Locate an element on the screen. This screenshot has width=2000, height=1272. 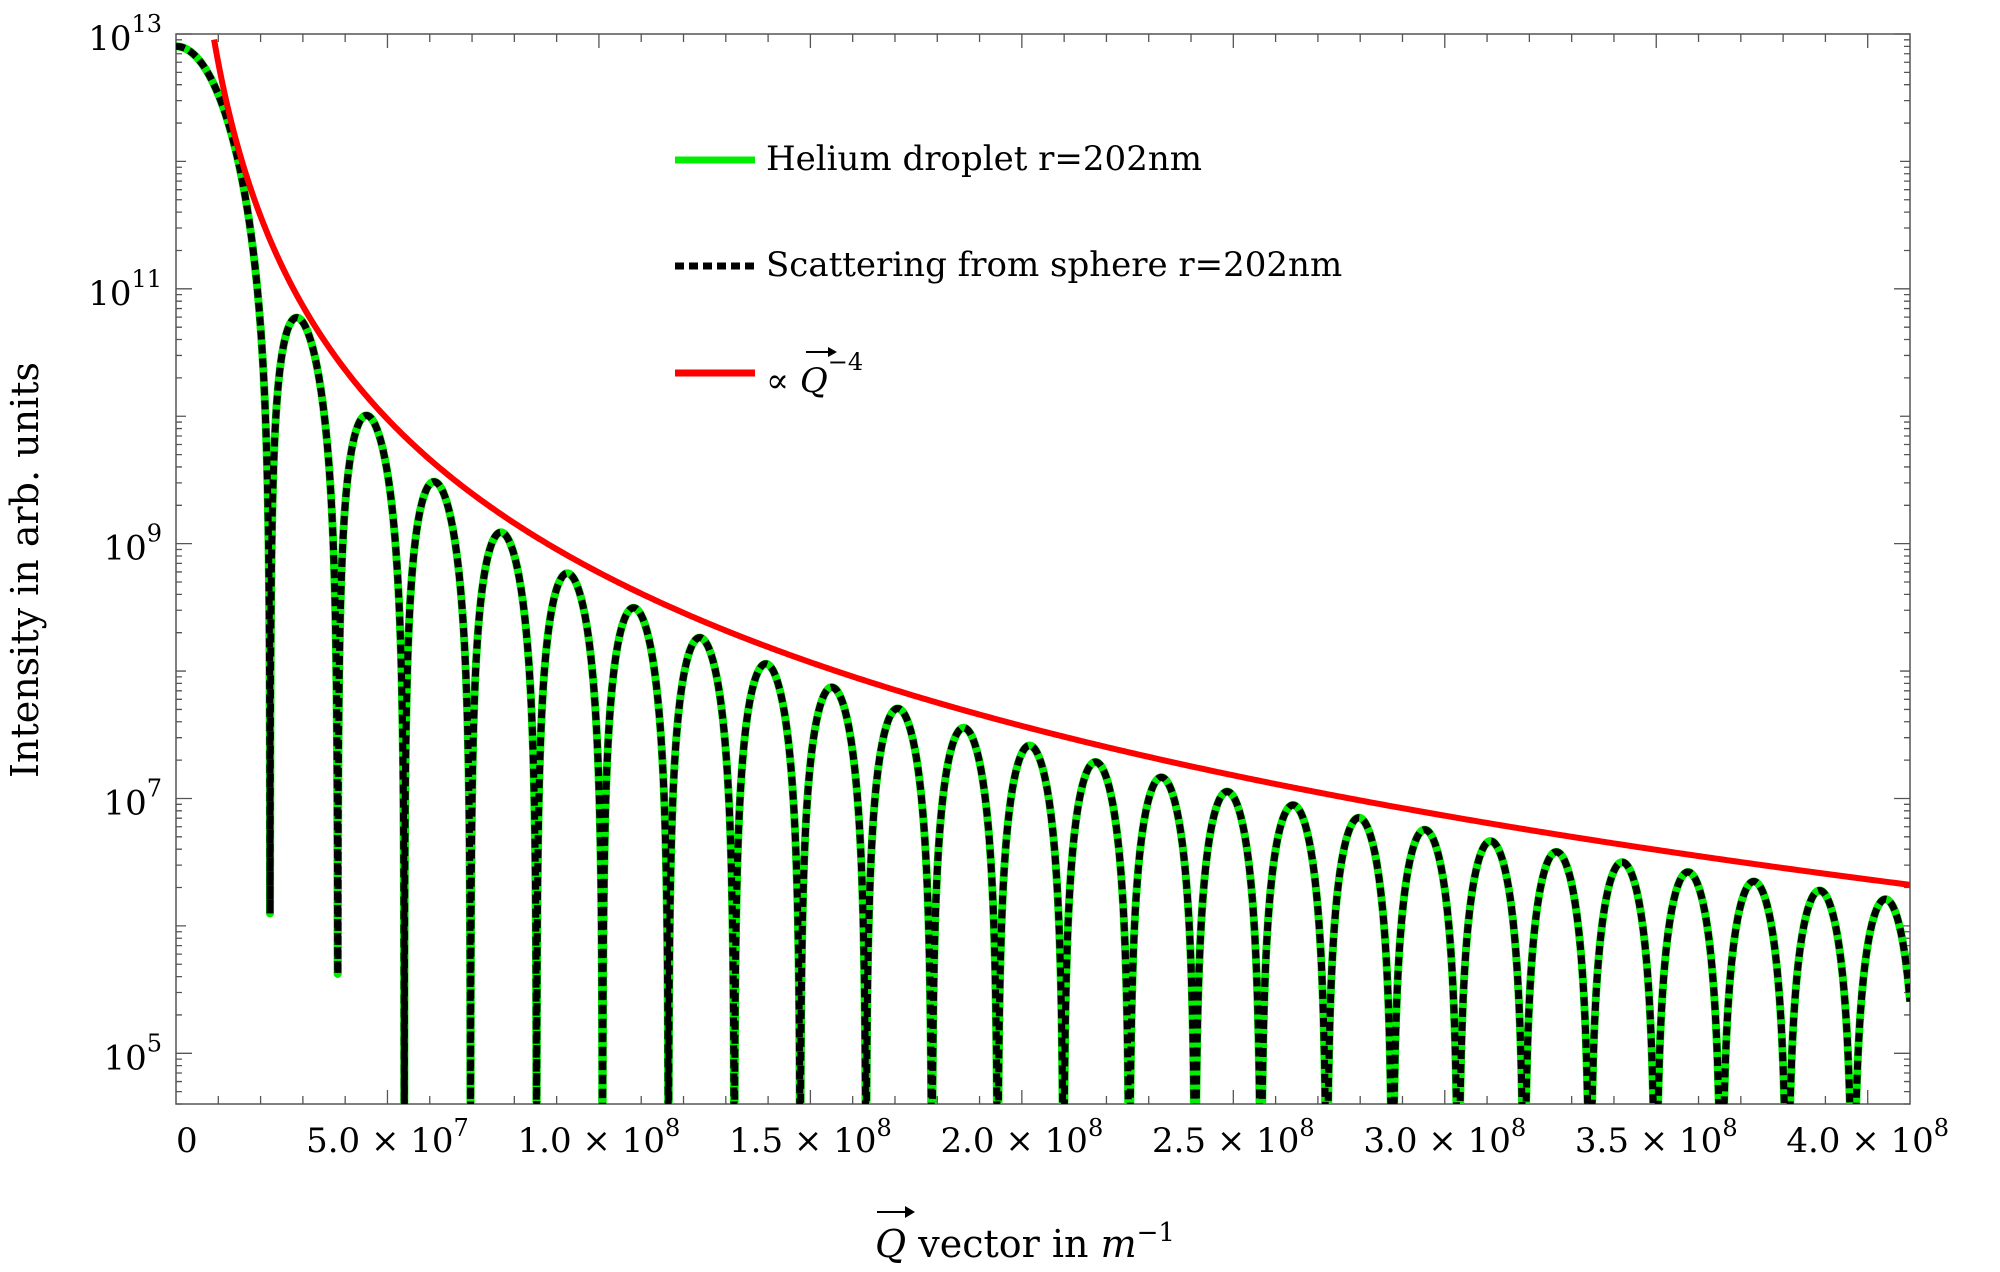
x-axis-title: Q vector in m−1 is located at coordinates (1025, 1236).